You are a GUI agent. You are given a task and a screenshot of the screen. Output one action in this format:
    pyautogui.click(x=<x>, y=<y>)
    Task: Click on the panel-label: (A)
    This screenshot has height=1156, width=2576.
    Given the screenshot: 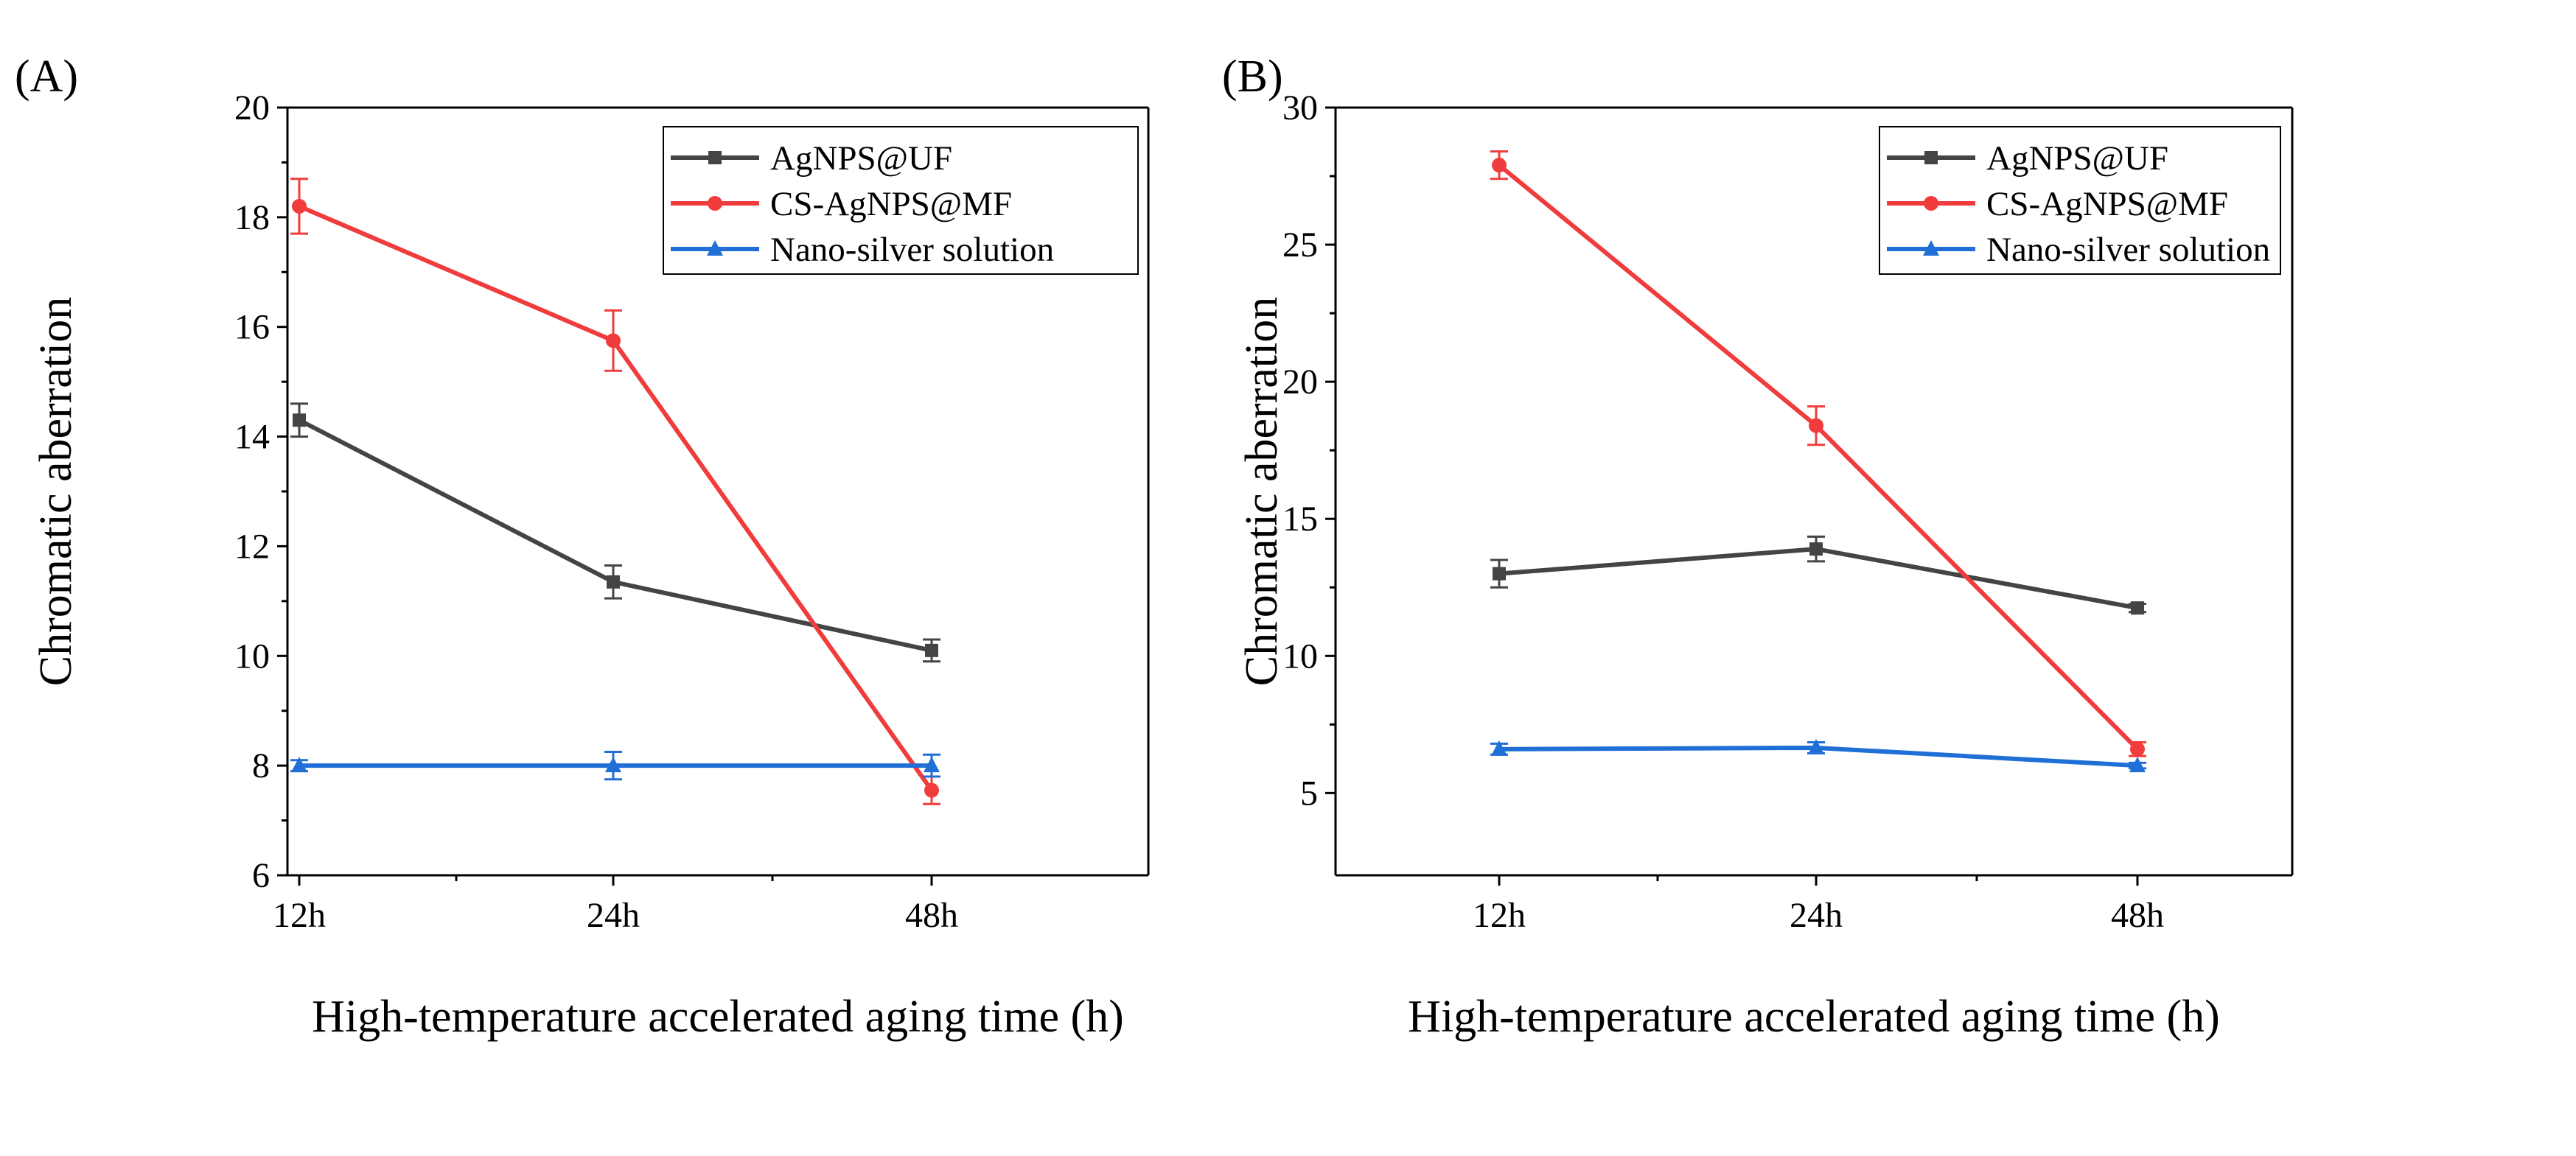 What is the action you would take?
    pyautogui.click(x=46, y=77)
    